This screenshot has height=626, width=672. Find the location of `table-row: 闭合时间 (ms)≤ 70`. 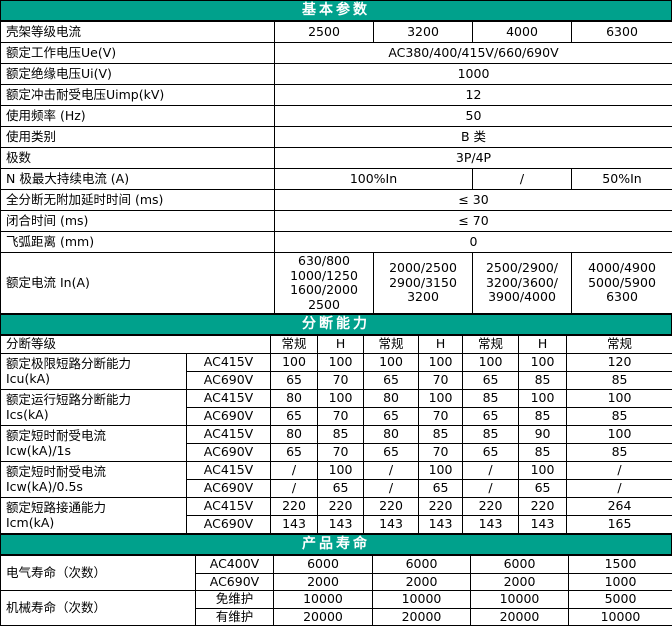

table-row: 闭合时间 (ms)≤ 70 is located at coordinates (336, 221).